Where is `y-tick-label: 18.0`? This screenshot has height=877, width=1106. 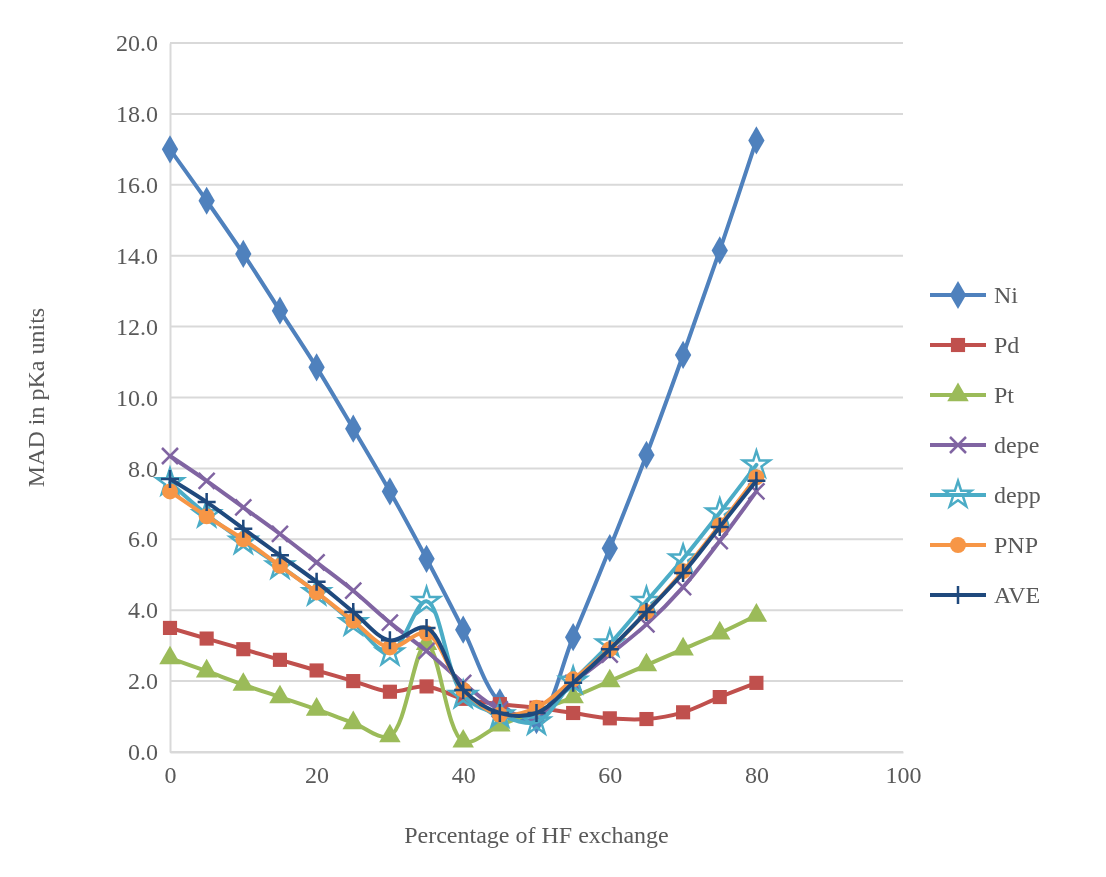 y-tick-label: 18.0 is located at coordinates (137, 114).